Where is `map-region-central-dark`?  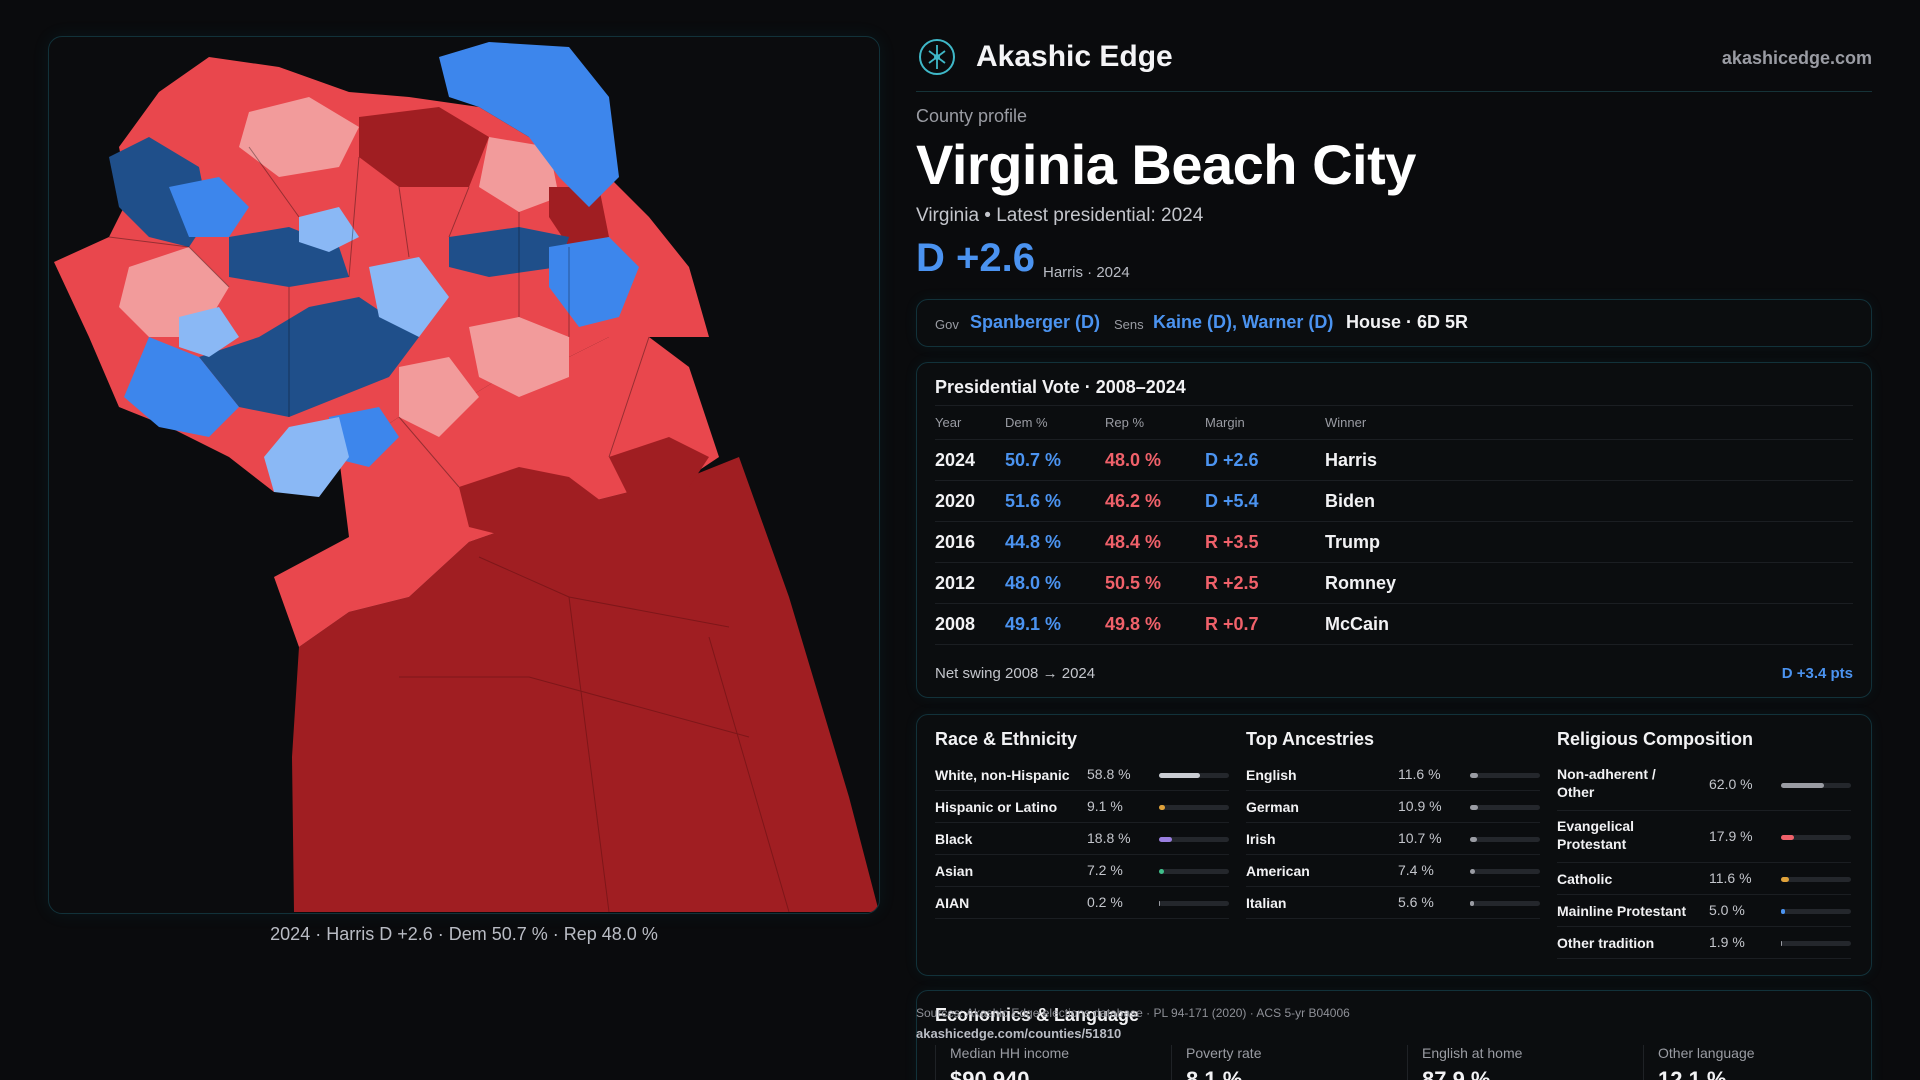
map-region-central-dark is located at coordinates (534, 502).